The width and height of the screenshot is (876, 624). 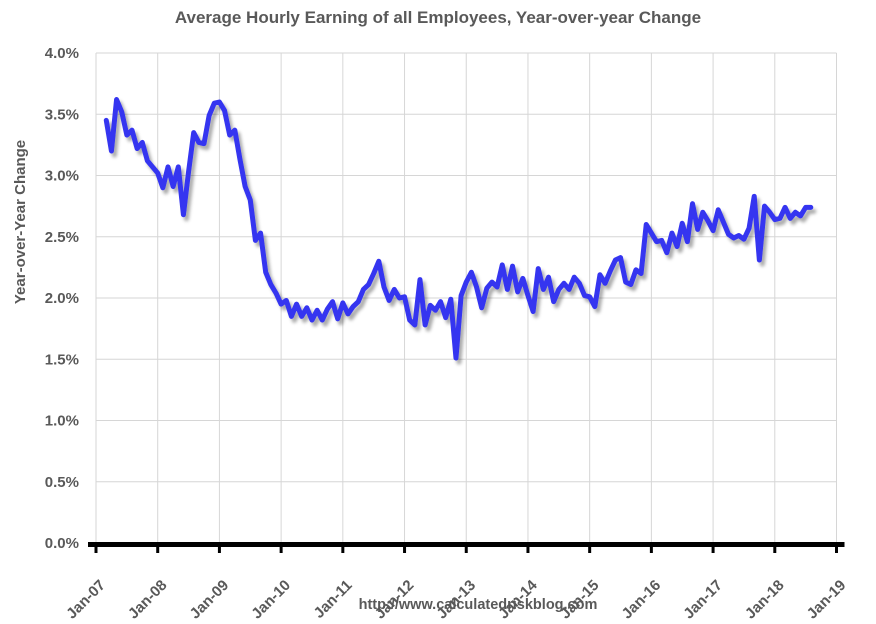 What do you see at coordinates (148, 600) in the screenshot?
I see `x-tick-label: Jan-08` at bounding box center [148, 600].